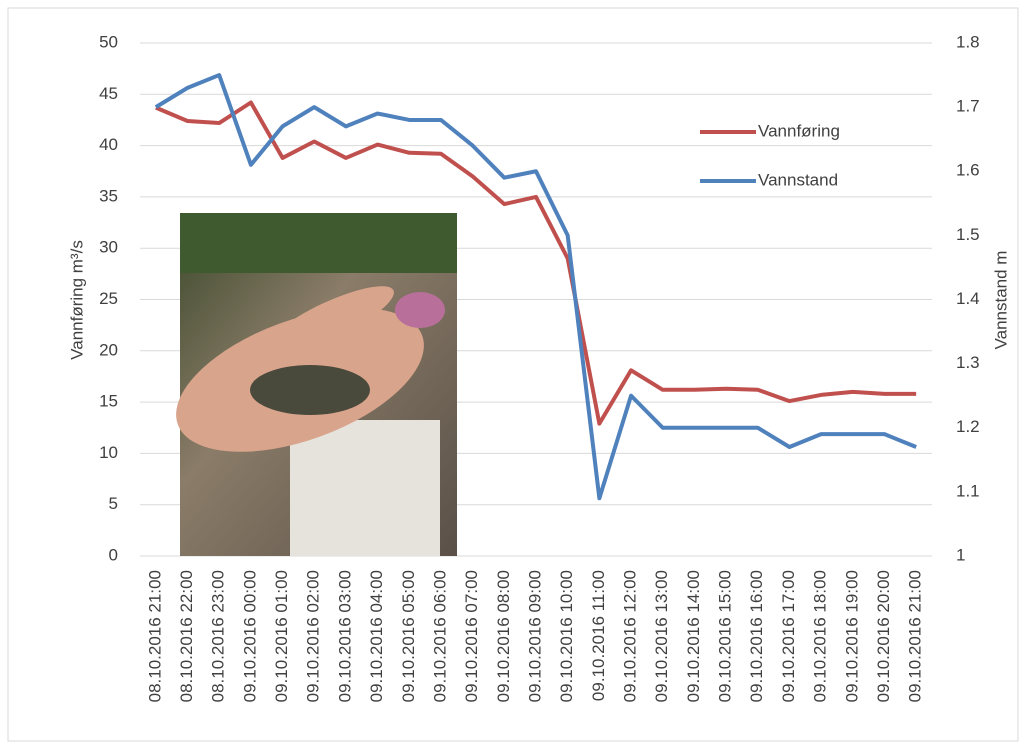 The height and width of the screenshot is (754, 1026). Describe the element at coordinates (186, 636) in the screenshot. I see `x-tick-label: 08.10.2016 22:00` at that location.